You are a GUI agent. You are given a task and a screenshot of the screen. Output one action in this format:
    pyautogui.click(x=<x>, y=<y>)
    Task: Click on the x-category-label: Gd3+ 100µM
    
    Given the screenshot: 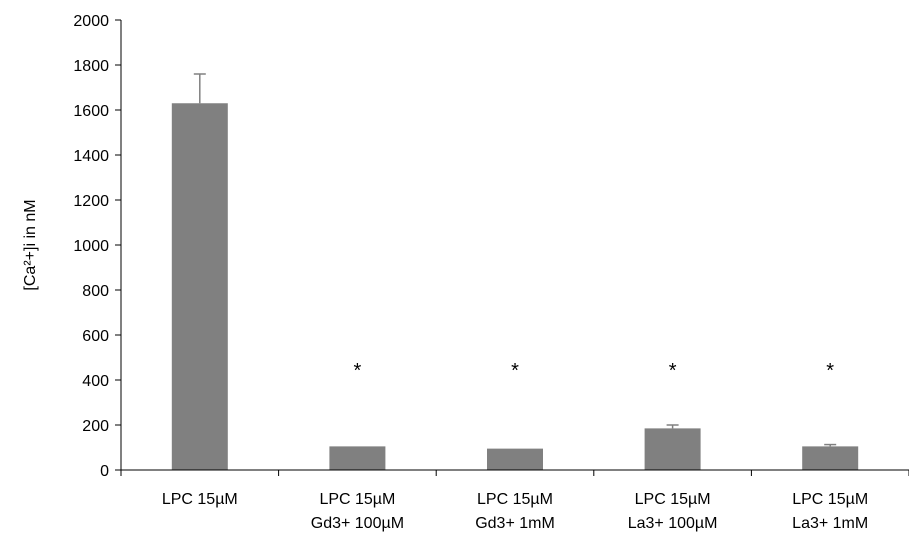 What is the action you would take?
    pyautogui.click(x=357, y=523)
    